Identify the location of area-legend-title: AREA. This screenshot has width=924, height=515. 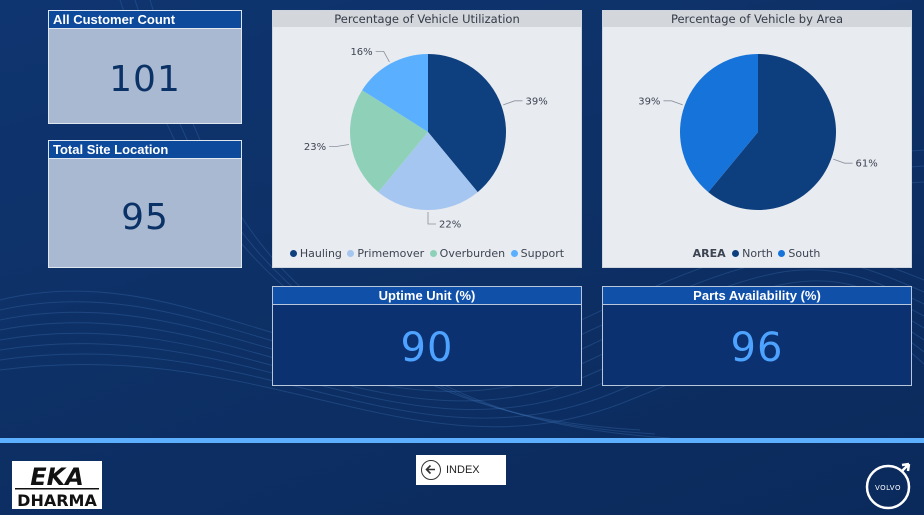
(709, 253).